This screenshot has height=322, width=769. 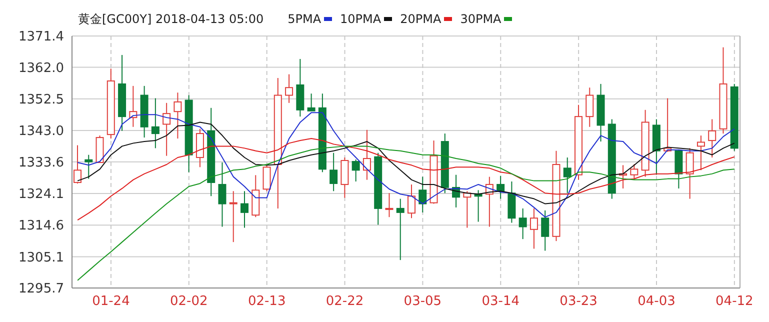 I want to click on y-tick-label: 1333.6, so click(x=41, y=162).